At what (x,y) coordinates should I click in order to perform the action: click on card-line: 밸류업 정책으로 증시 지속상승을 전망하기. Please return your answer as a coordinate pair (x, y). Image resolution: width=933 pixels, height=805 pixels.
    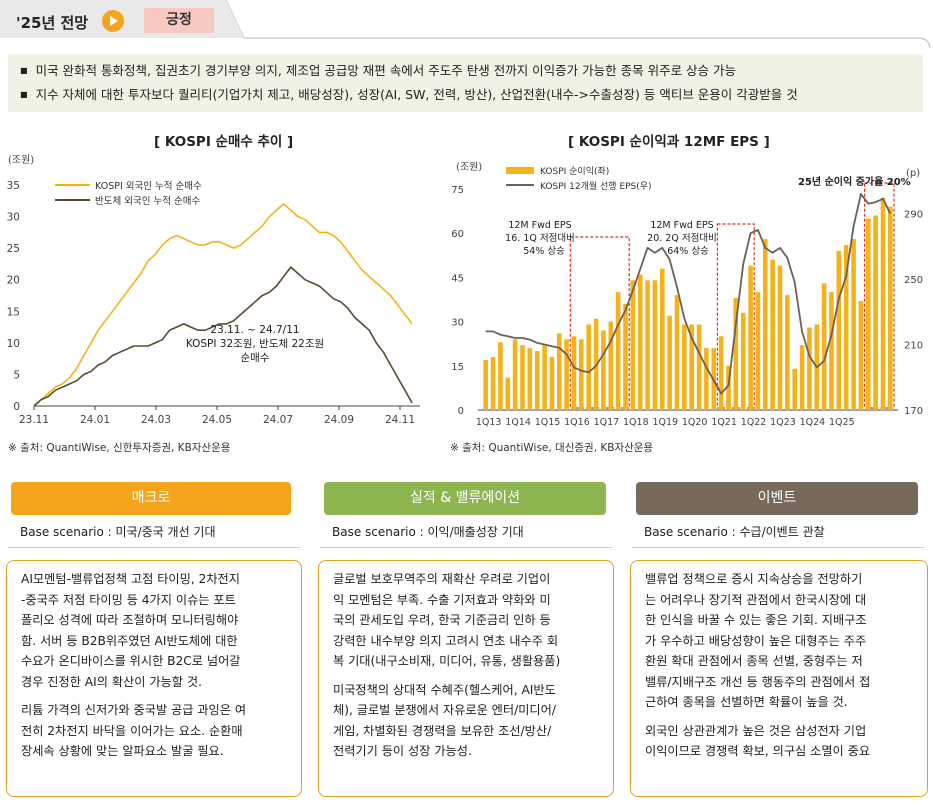
    Looking at the image, I should click on (754, 579).